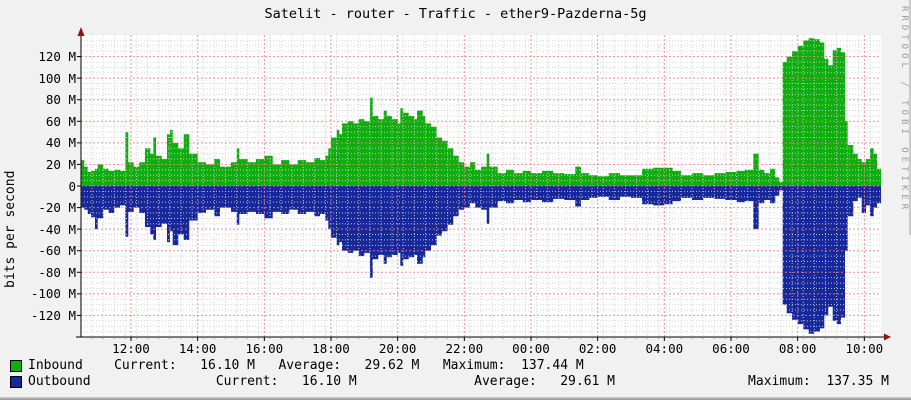  What do you see at coordinates (464, 348) in the screenshot?
I see `x-tick-label: 22:00` at bounding box center [464, 348].